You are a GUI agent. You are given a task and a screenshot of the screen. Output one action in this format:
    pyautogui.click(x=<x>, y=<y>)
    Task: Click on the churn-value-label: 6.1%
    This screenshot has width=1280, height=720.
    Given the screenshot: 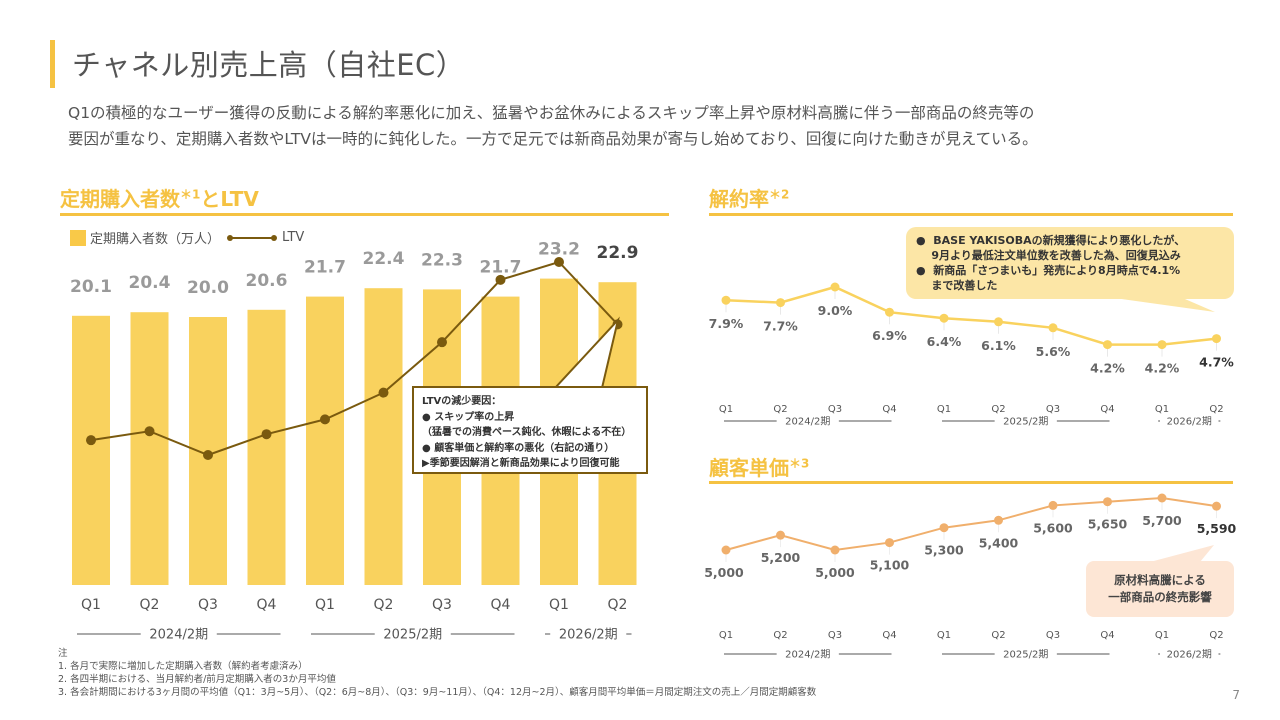 What is the action you would take?
    pyautogui.click(x=998, y=345)
    